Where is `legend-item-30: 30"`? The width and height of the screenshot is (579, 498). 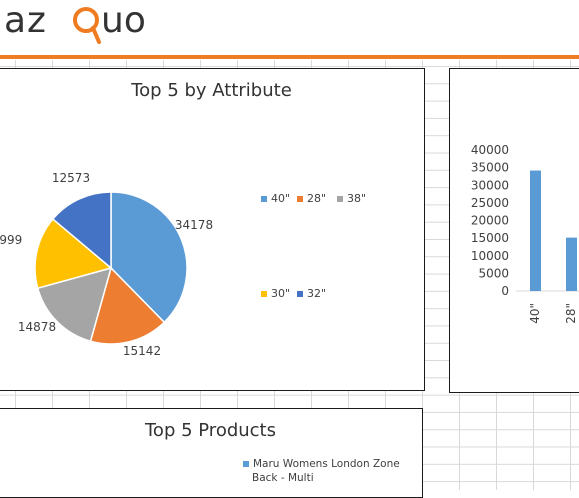
legend-item-30: 30" is located at coordinates (275, 293).